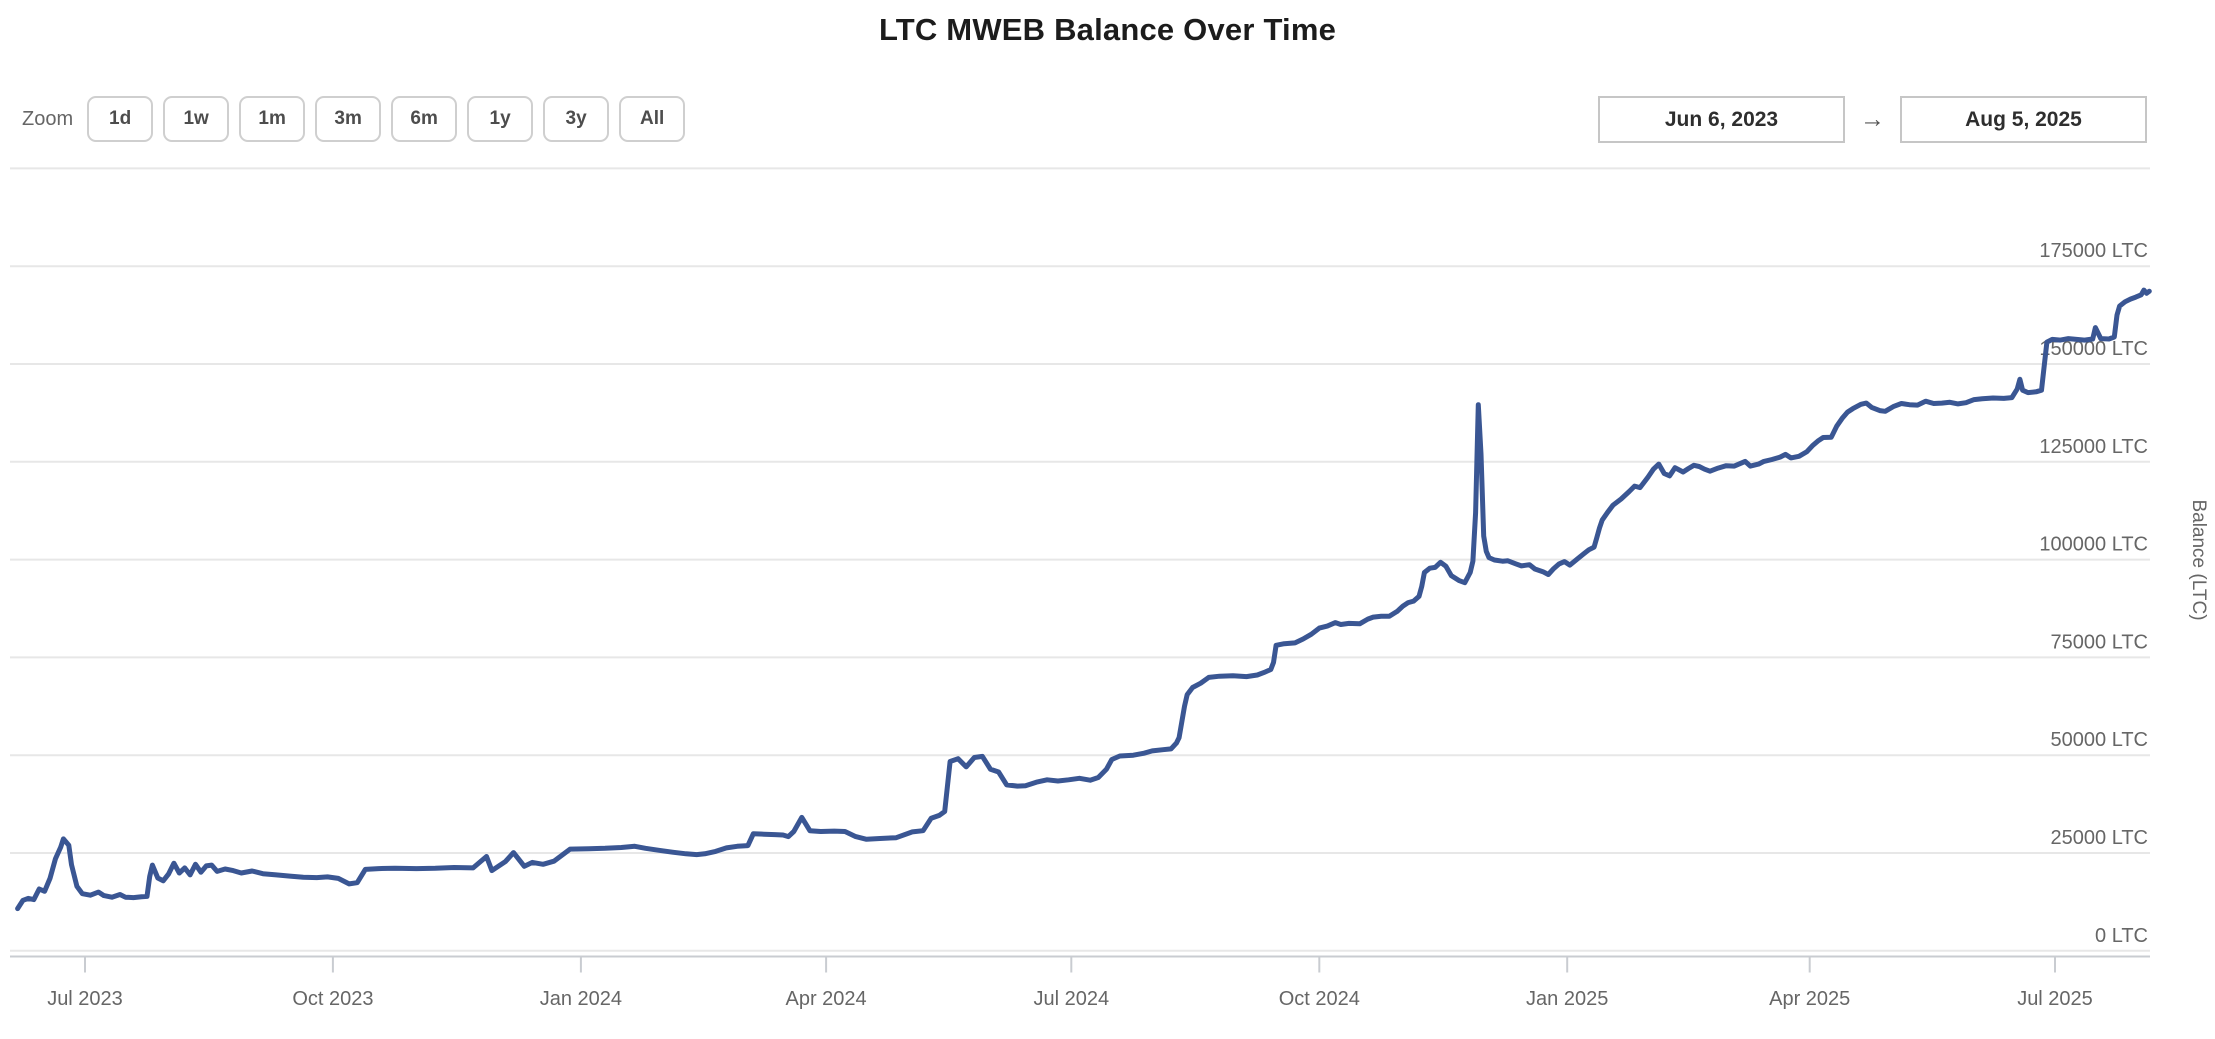 Image resolution: width=2215 pixels, height=1039 pixels. I want to click on range-from-input: Jun 6, 2023, so click(1721, 119).